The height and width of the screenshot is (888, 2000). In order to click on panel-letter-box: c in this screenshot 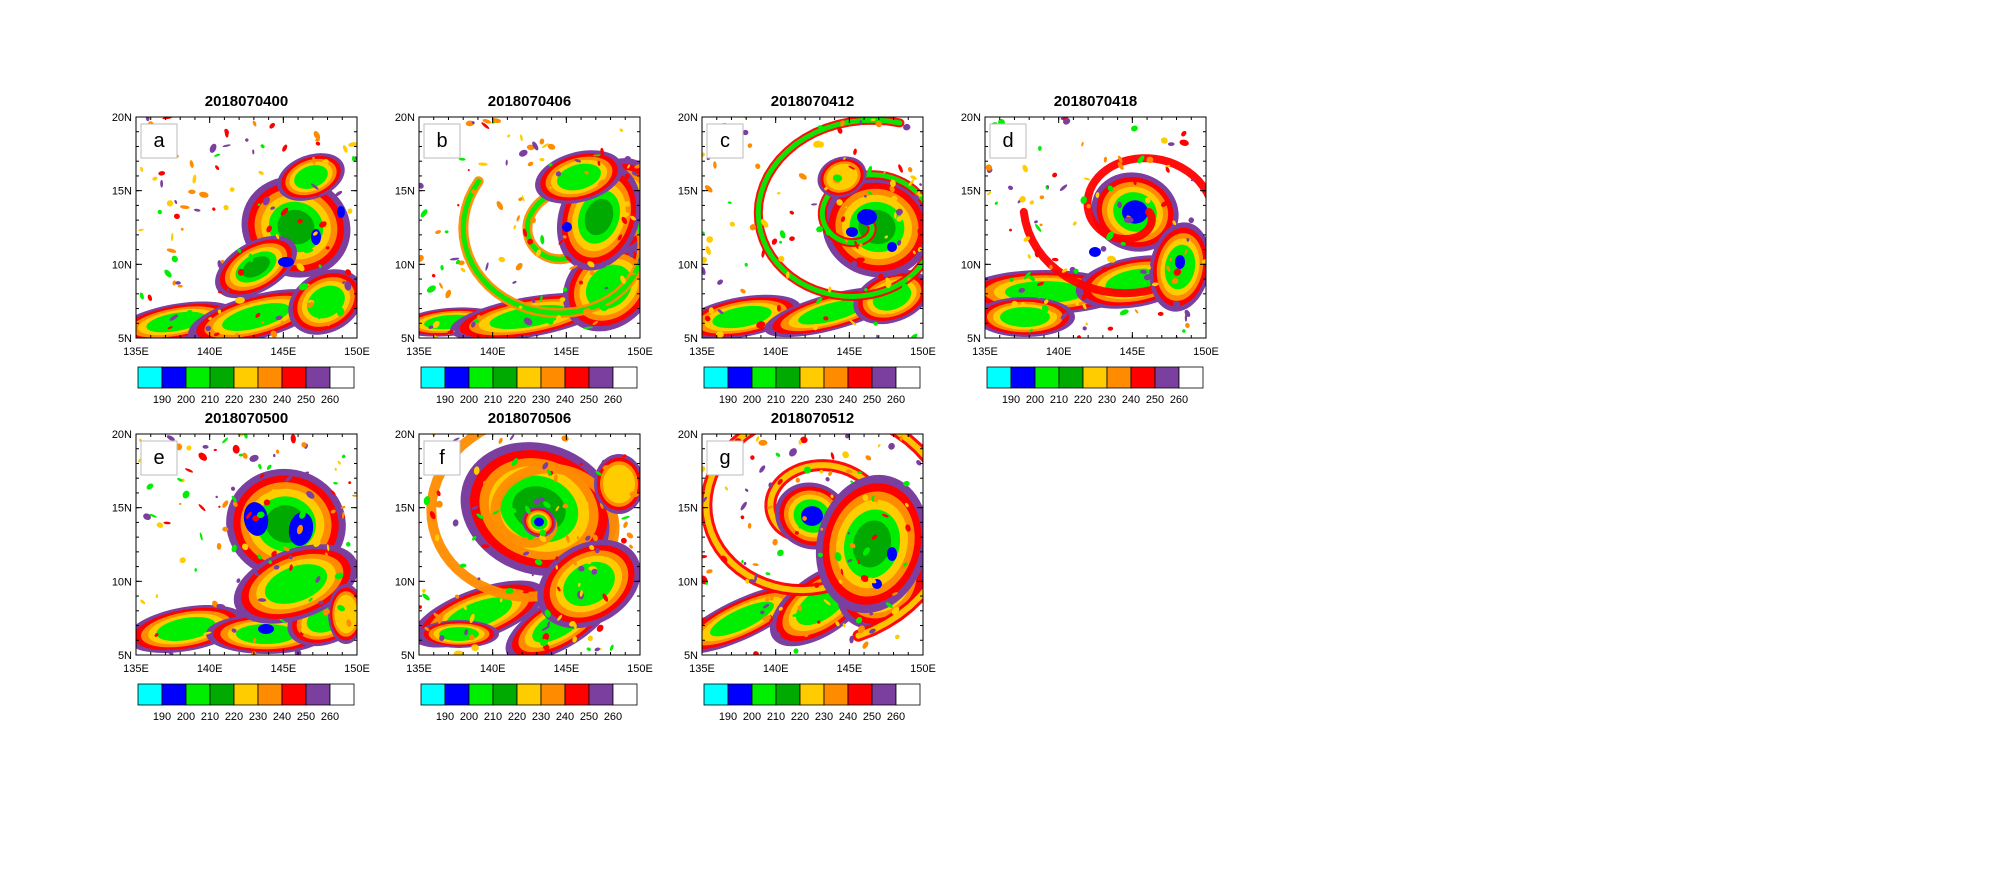, I will do `click(725, 141)`.